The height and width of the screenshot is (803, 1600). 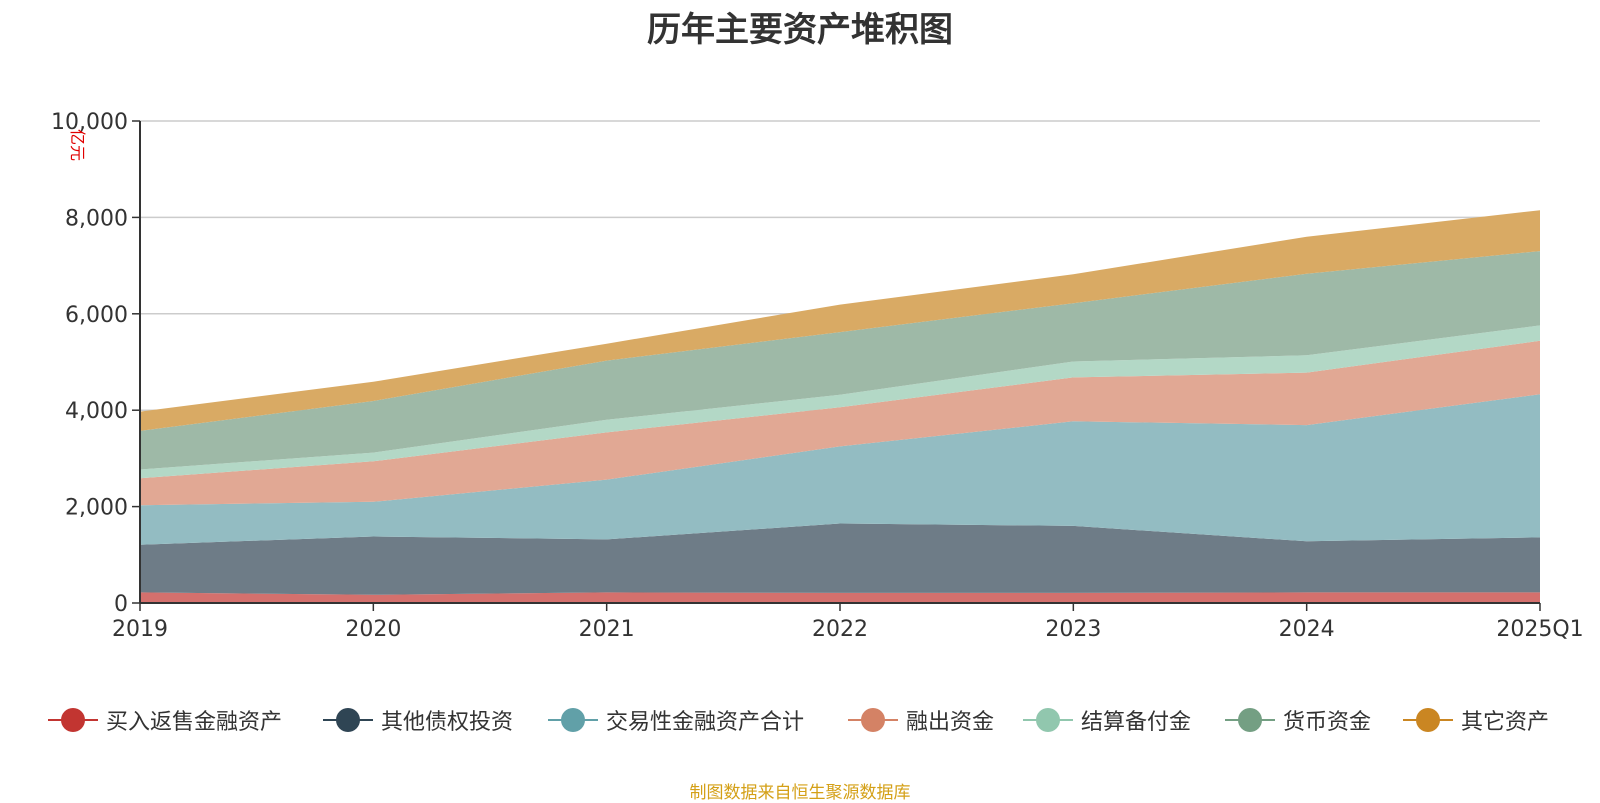 I want to click on legend-label: 结算备付金, so click(x=1136, y=722).